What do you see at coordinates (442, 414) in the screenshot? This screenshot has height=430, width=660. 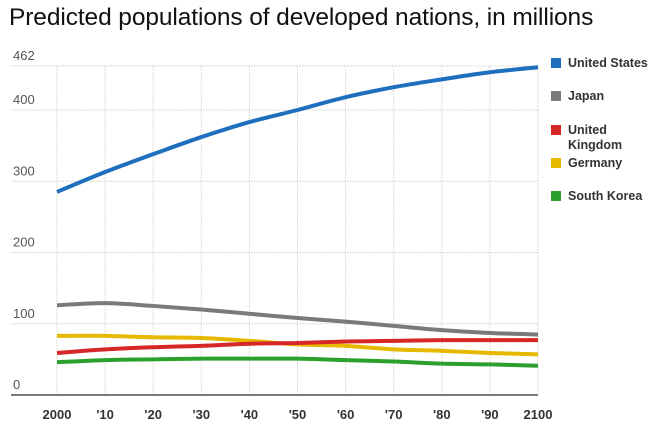 I see `x-tick-label: '80` at bounding box center [442, 414].